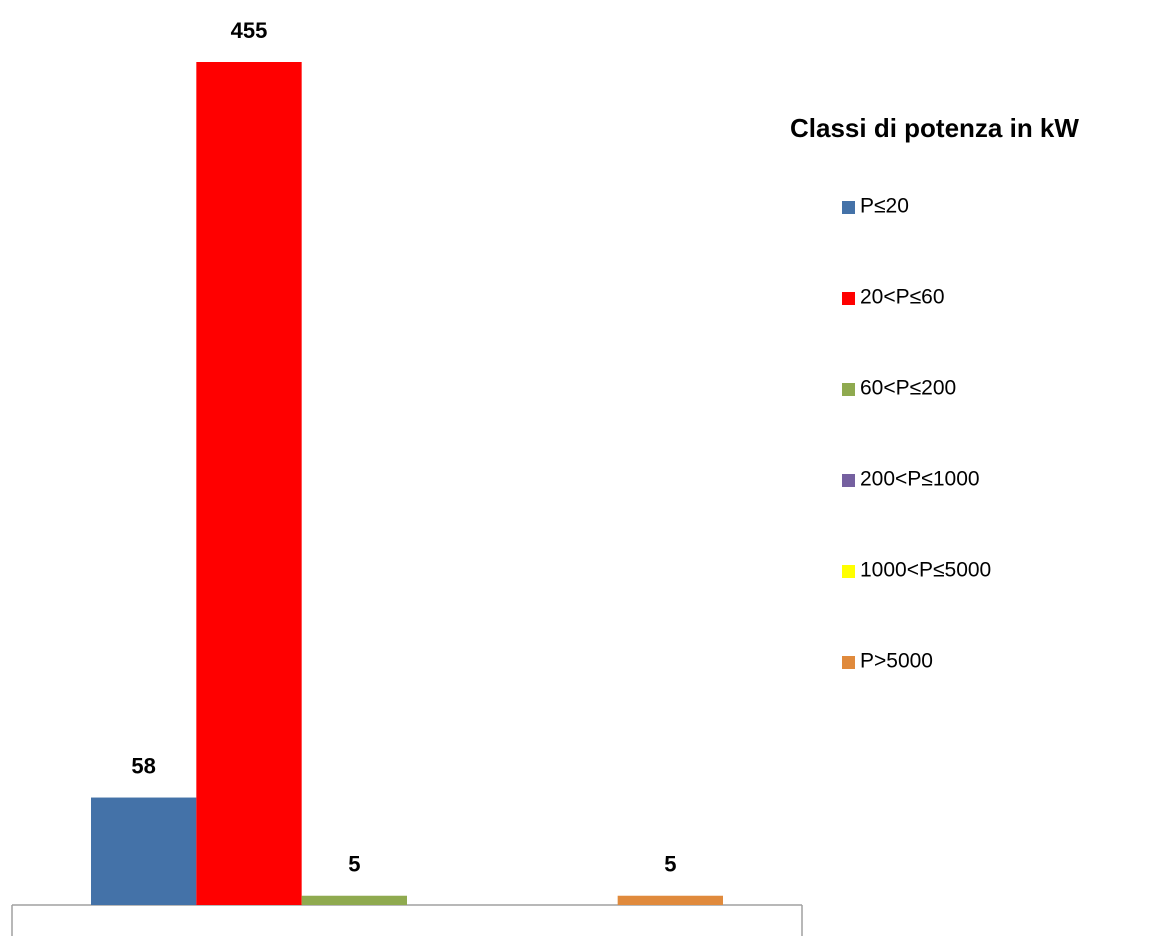 The image size is (1149, 936). I want to click on data-label: 455, so click(249, 30).